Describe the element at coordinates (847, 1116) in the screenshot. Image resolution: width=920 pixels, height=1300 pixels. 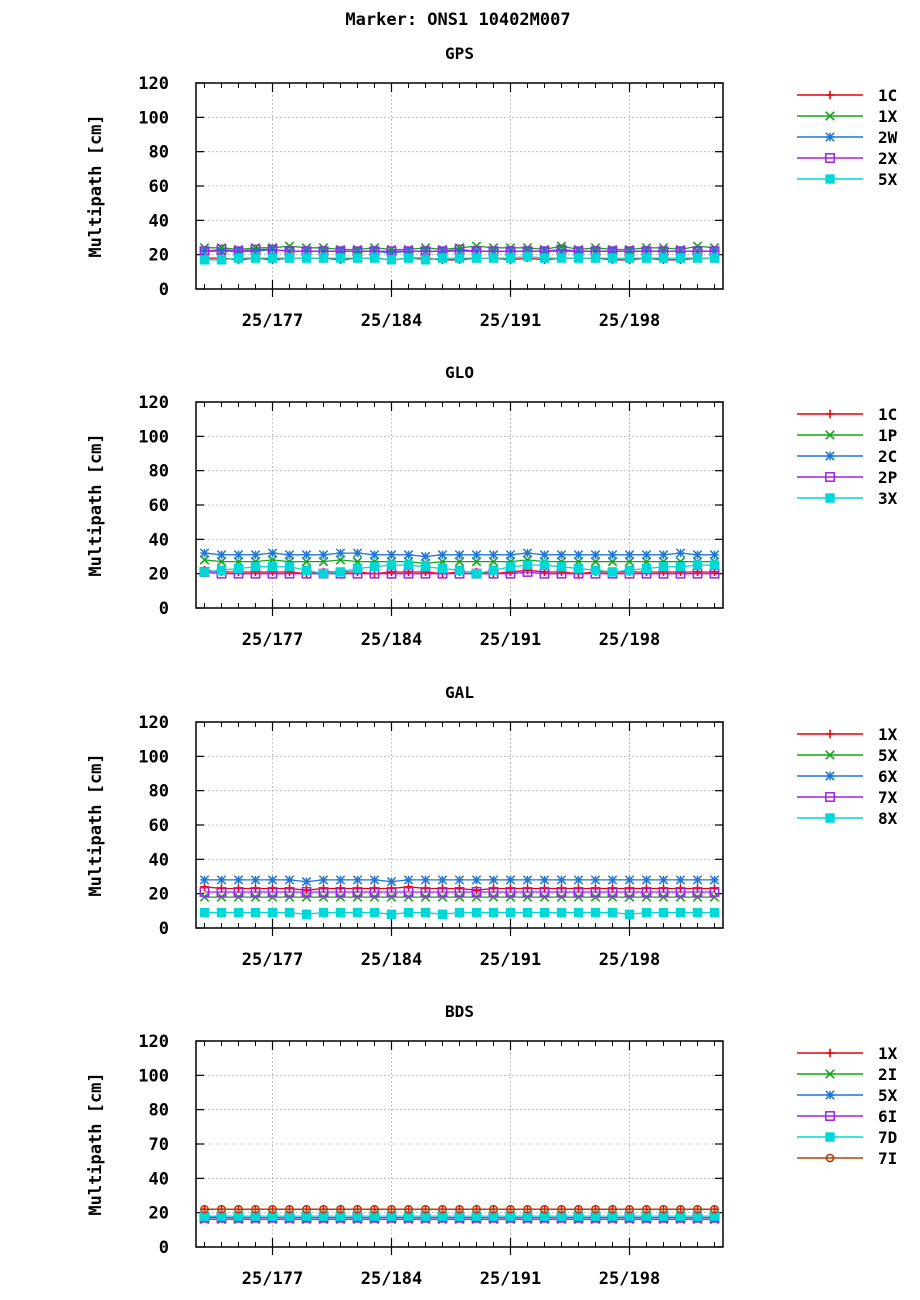
I see `legend-entry: 6I` at that location.